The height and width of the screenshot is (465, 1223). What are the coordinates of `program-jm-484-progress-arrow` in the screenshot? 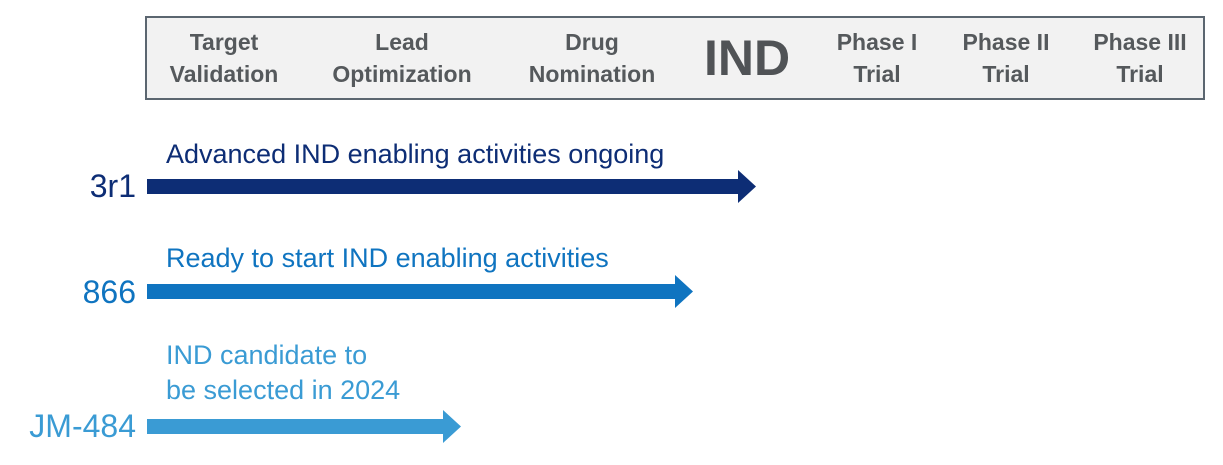 It's located at (304, 426).